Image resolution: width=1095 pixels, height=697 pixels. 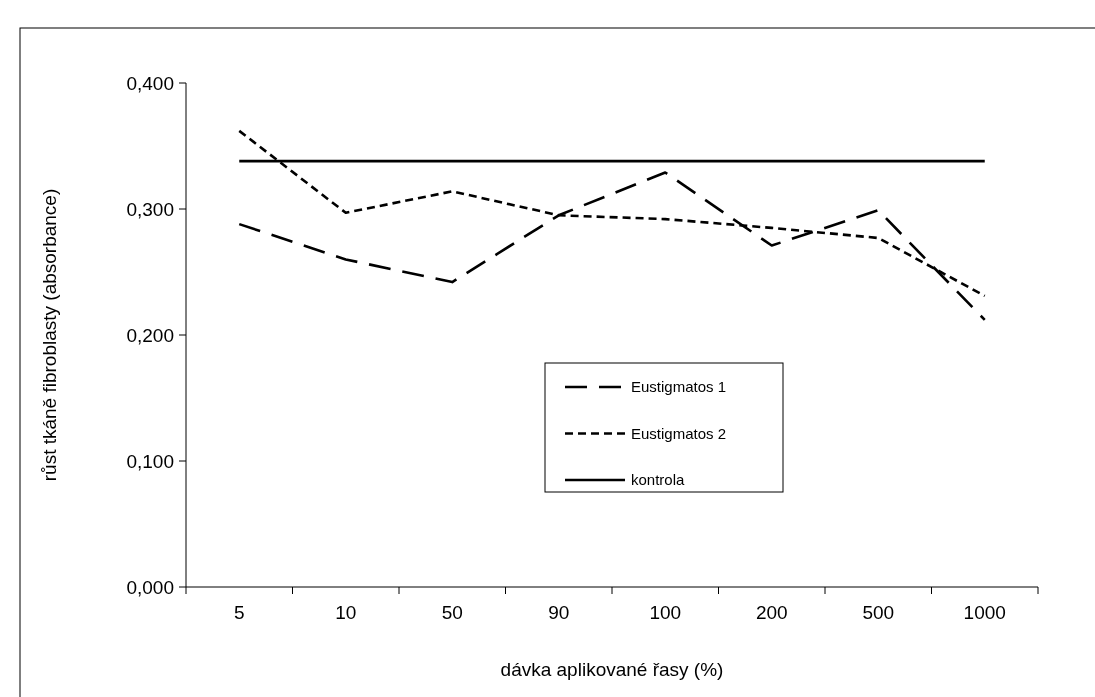 I want to click on y-tick-label: 0,300, so click(x=150, y=209).